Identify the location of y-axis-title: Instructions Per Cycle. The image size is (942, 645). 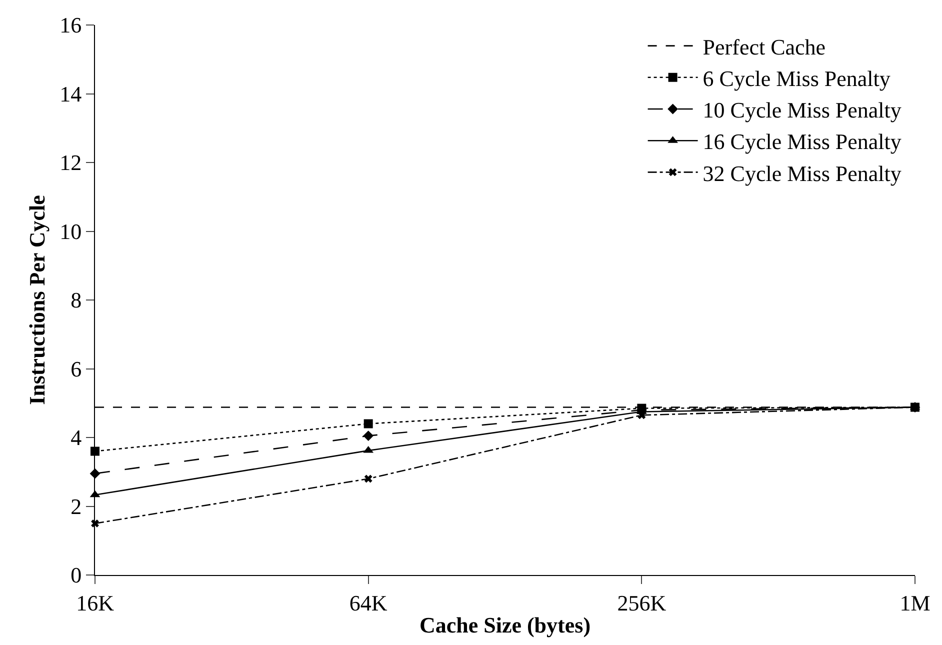
(37, 299).